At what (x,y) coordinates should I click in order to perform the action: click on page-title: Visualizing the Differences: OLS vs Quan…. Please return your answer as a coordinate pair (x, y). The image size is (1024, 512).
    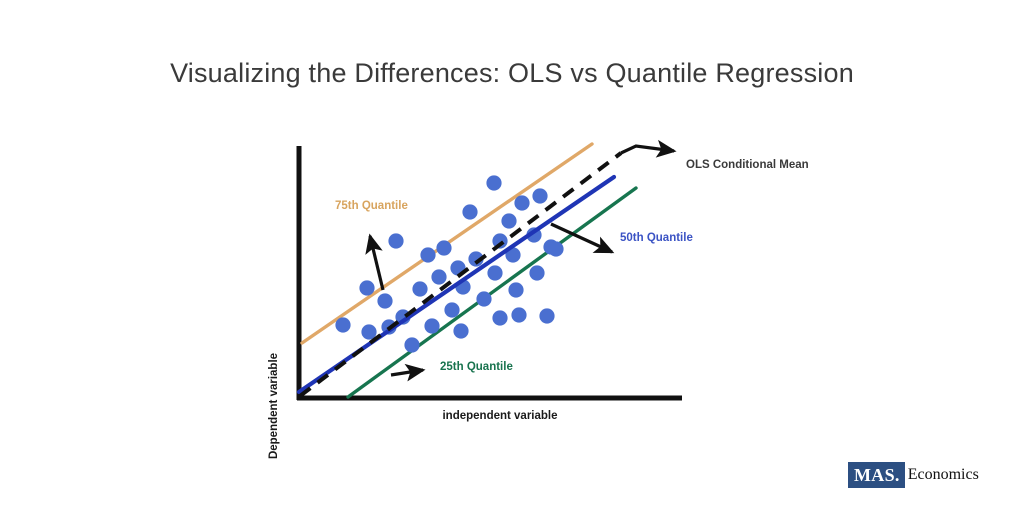
    Looking at the image, I should click on (512, 73).